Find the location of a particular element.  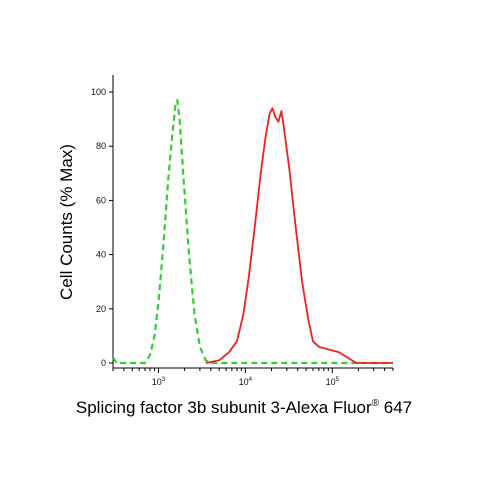

y-tick-label: 20 is located at coordinates (101, 309).